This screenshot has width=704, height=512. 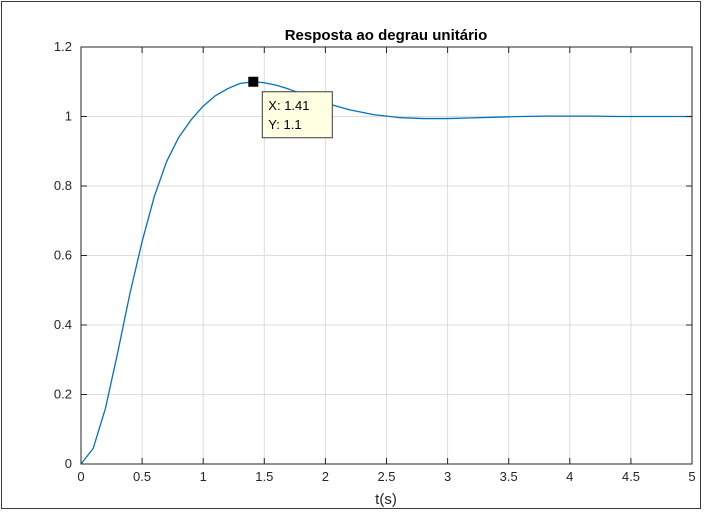 I want to click on x-axis-label: t(s), so click(x=386, y=499).